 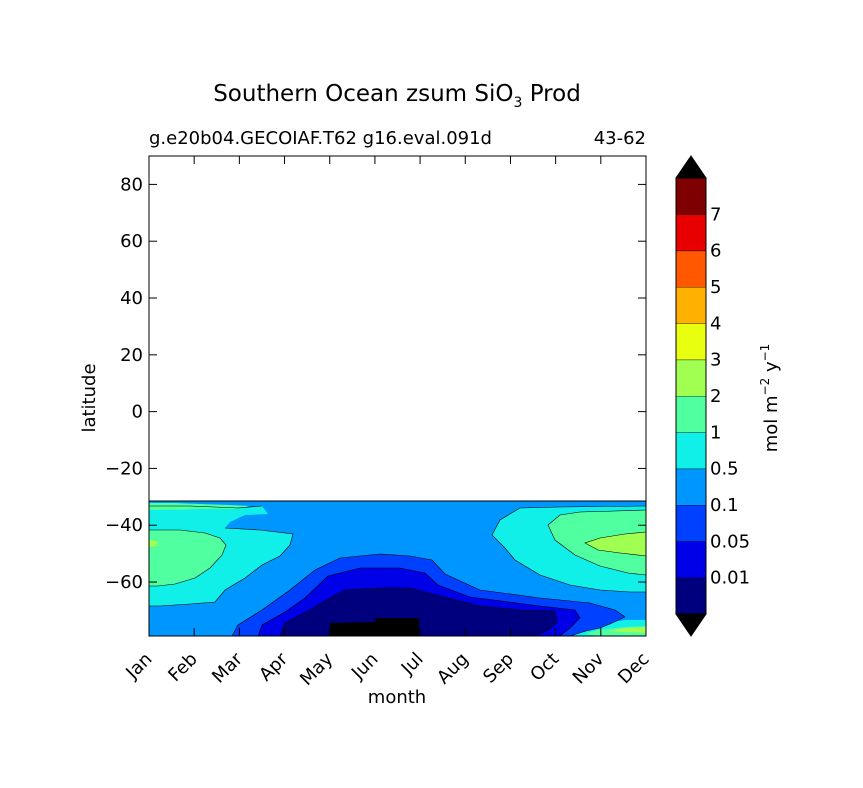 What do you see at coordinates (124, 468) in the screenshot?
I see `y-tick-label: −20` at bounding box center [124, 468].